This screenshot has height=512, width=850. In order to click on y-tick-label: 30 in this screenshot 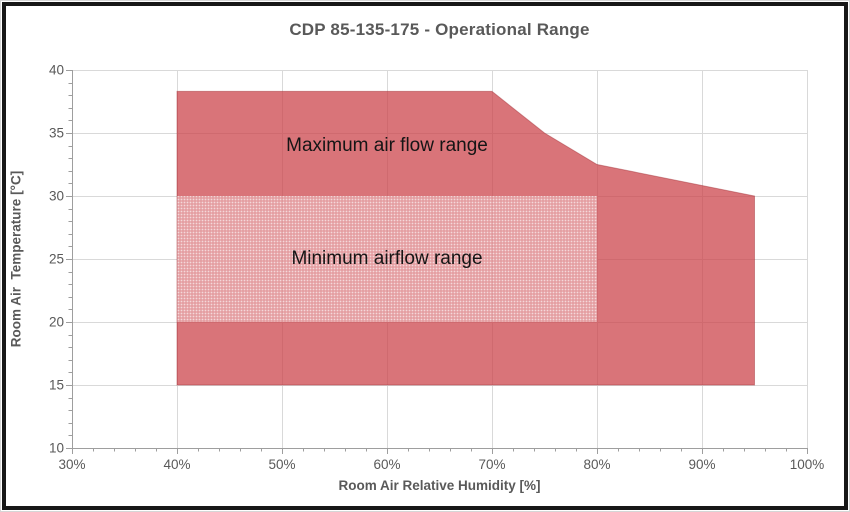, I will do `click(56, 196)`.